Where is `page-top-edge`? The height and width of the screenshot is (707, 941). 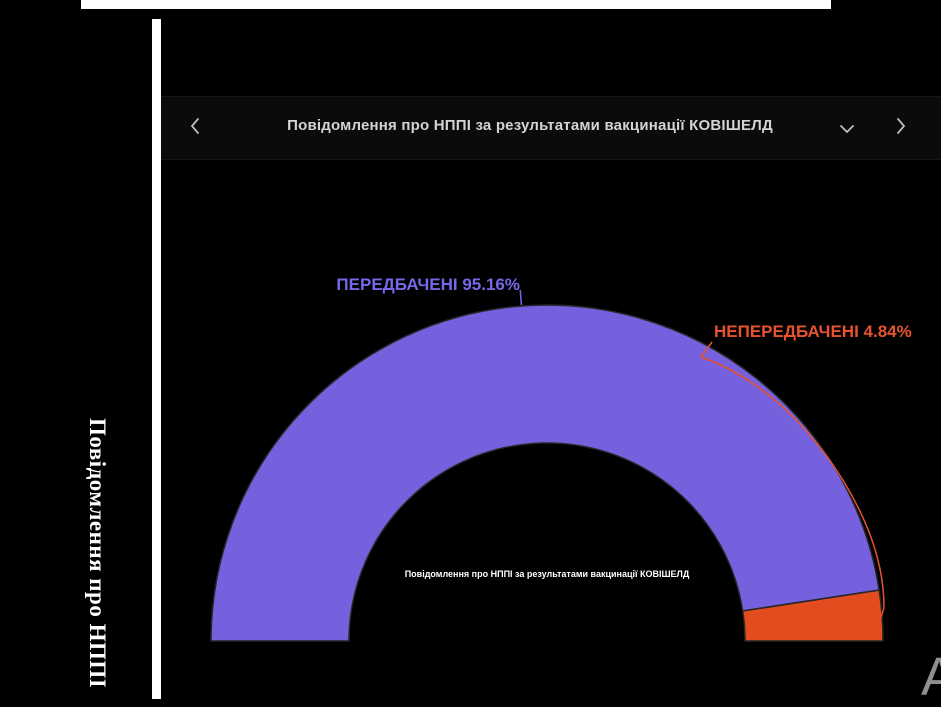 page-top-edge is located at coordinates (456, 4).